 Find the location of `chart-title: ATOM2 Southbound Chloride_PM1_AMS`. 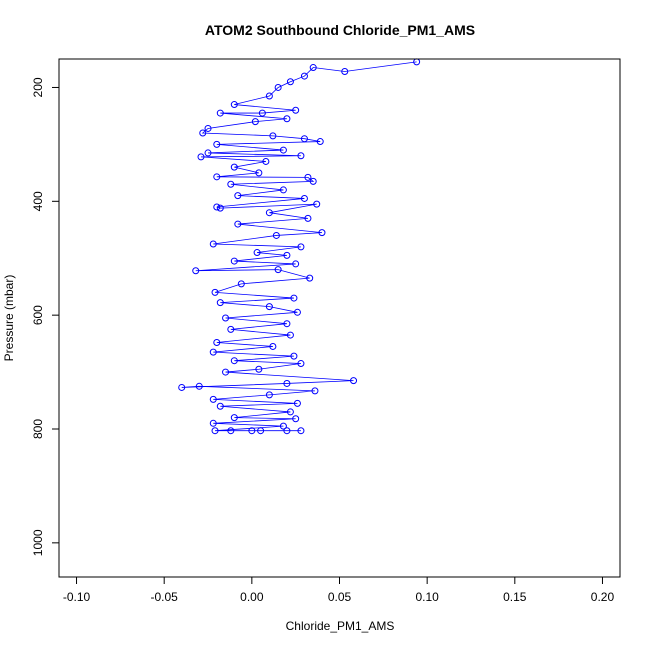

chart-title: ATOM2 Southbound Chloride_PM1_AMS is located at coordinates (340, 30).